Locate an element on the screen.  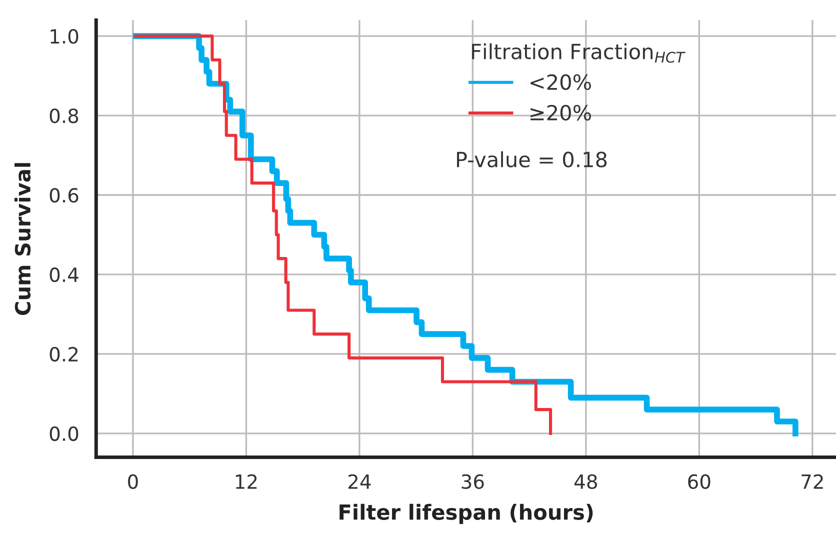
x-tick-label: 72 is located at coordinates (812, 481).